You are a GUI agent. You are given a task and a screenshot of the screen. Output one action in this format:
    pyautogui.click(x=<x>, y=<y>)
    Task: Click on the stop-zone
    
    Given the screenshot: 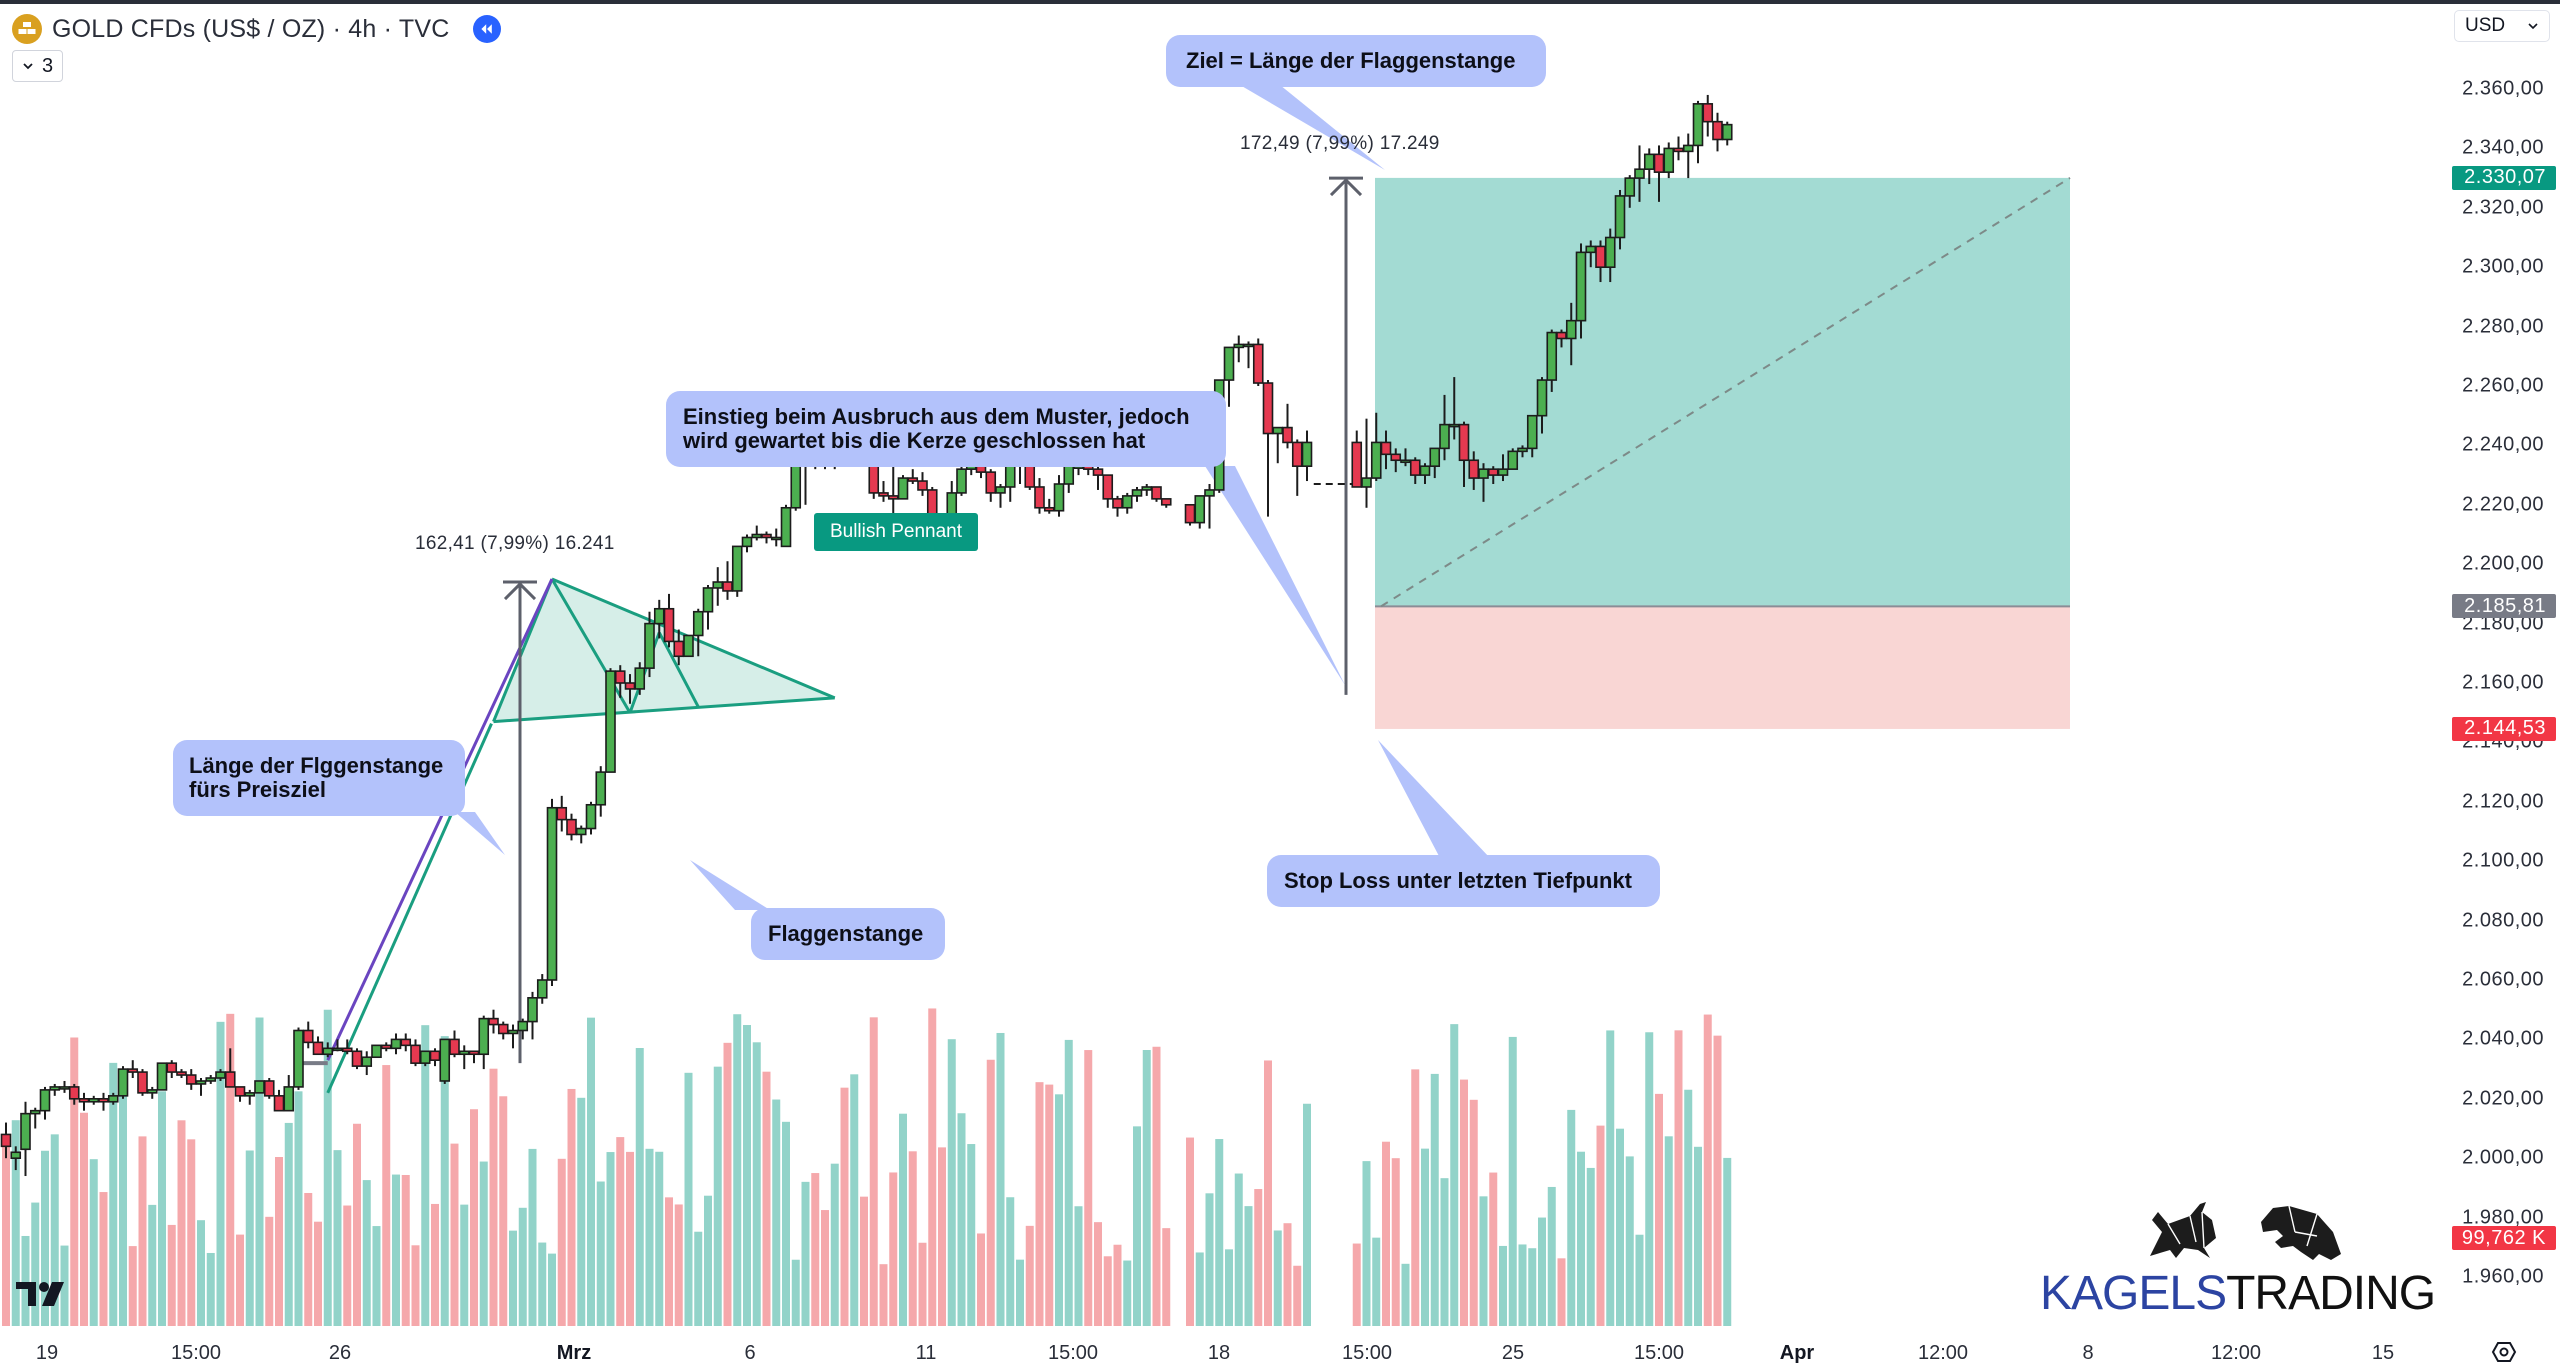 What is the action you would take?
    pyautogui.click(x=1722, y=667)
    